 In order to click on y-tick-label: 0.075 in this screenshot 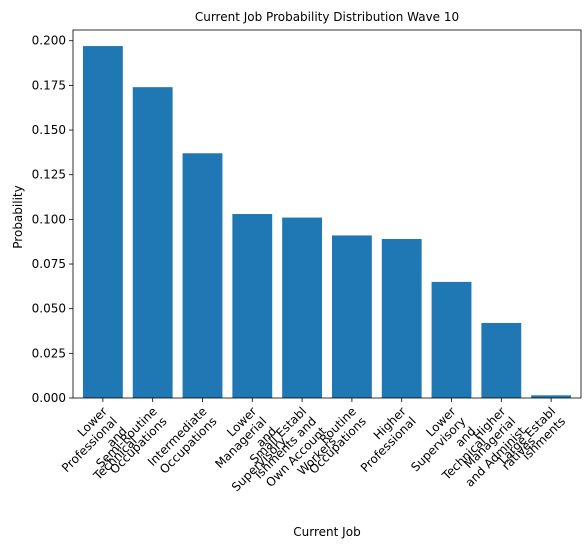, I will do `click(49, 264)`.